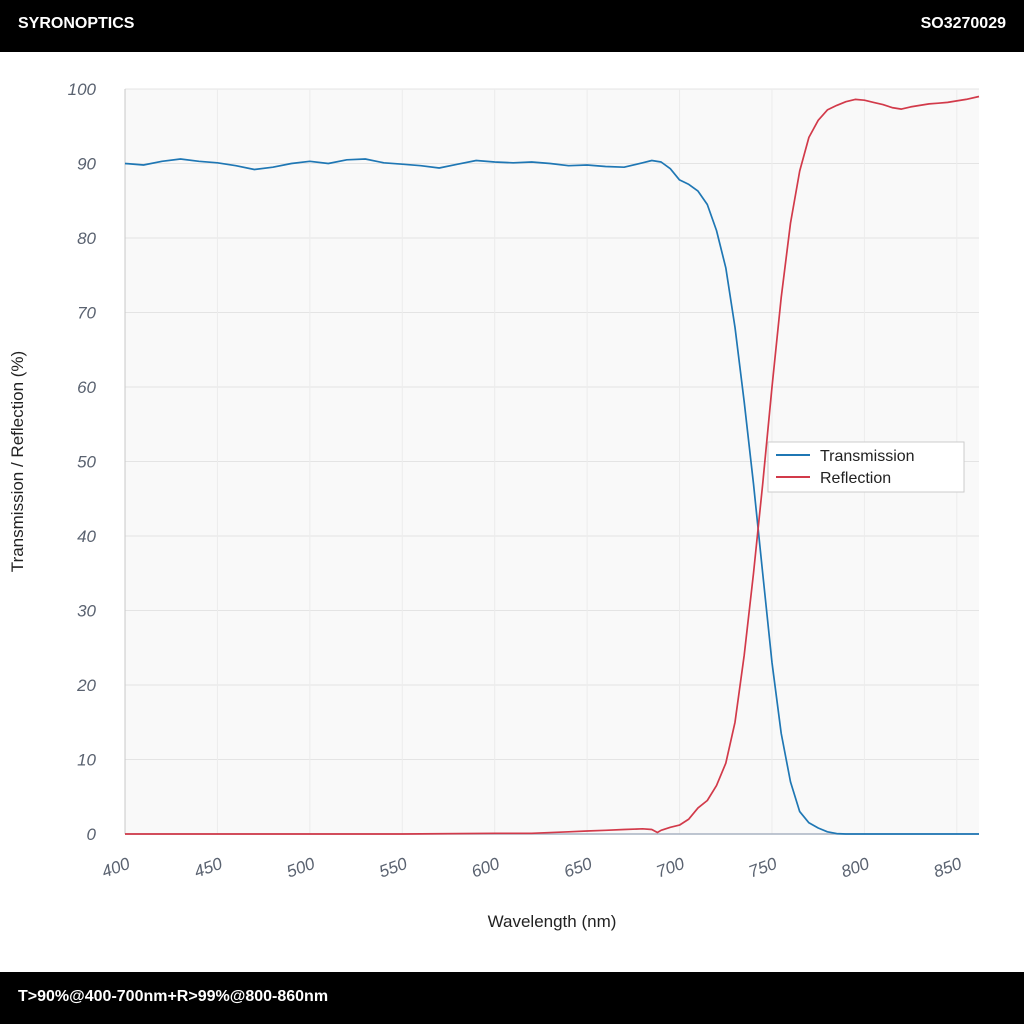 Image resolution: width=1024 pixels, height=1024 pixels. I want to click on x-tick-label: 800, so click(856, 868).